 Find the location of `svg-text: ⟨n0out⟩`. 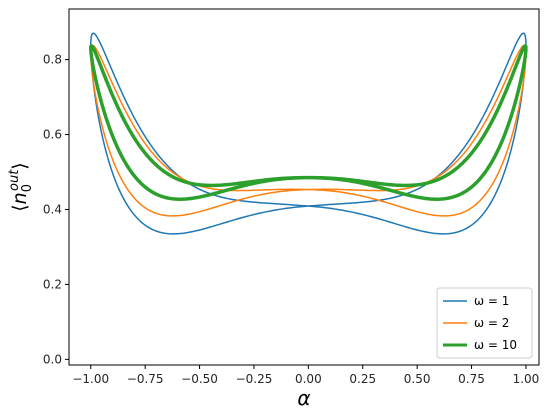

svg-text: ⟨n0out⟩ is located at coordinates (21, 186).